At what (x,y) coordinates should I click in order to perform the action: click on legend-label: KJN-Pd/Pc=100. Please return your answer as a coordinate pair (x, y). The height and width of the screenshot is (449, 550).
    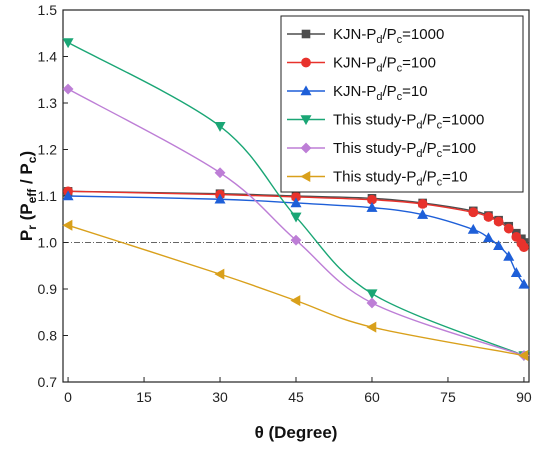
    Looking at the image, I should click on (384, 65).